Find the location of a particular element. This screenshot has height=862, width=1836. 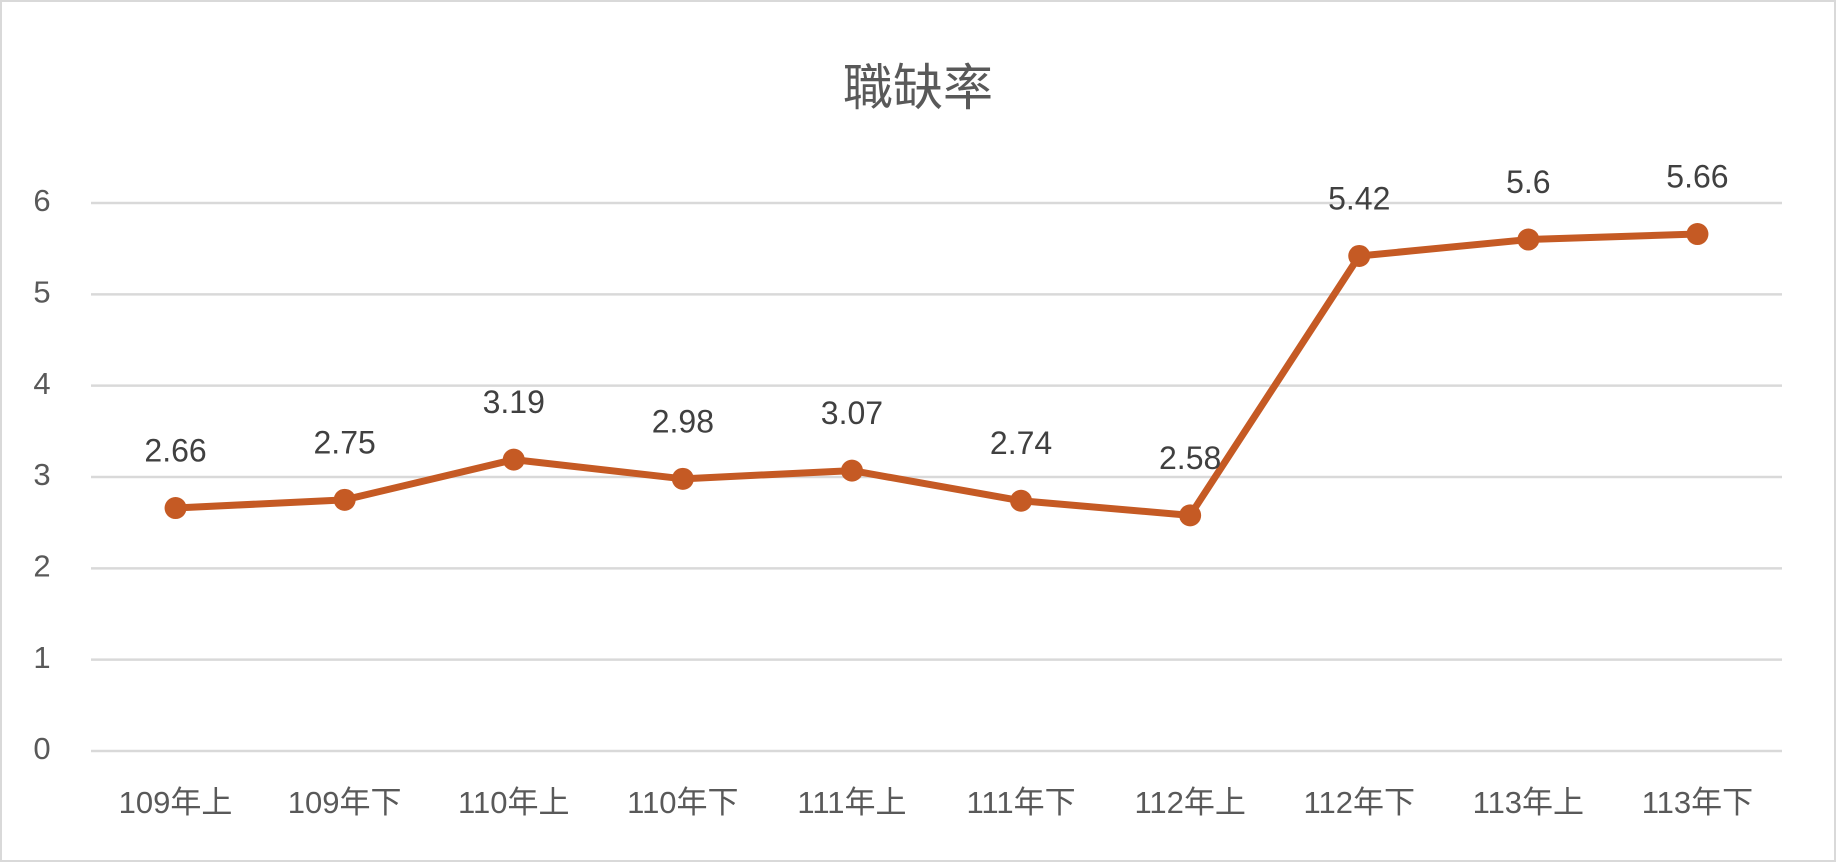

x-tick-label: 110年下 is located at coordinates (682, 802).